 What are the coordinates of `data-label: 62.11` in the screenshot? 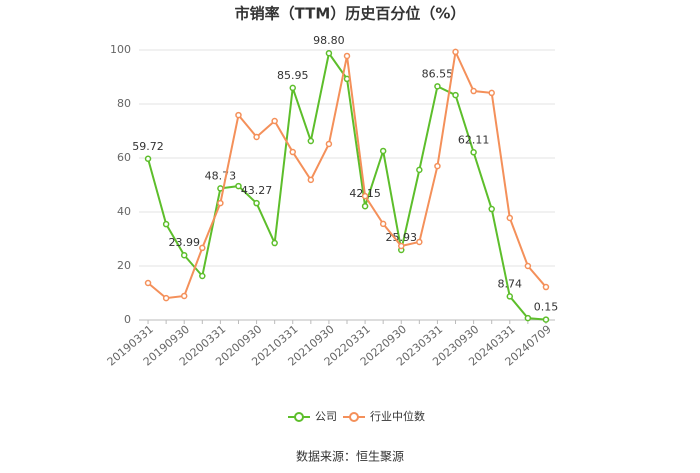 It's located at (474, 139).